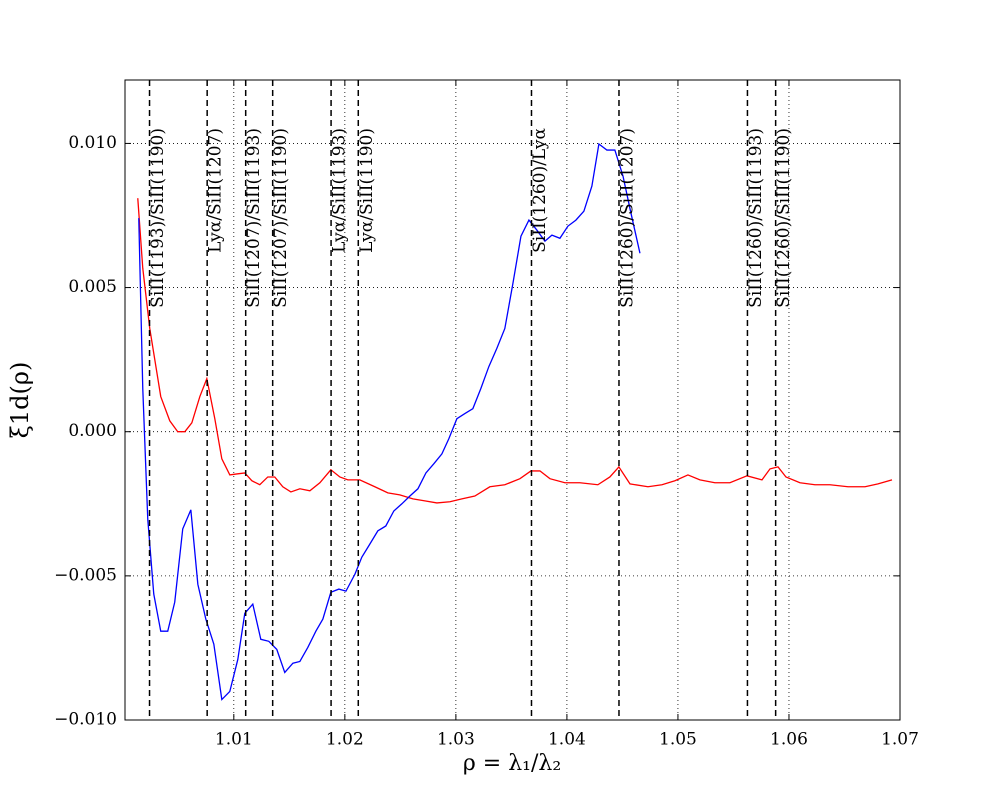 Image resolution: width=1000 pixels, height=800 pixels. Describe the element at coordinates (789, 740) in the screenshot. I see `x-tick-label: 1.06` at that location.